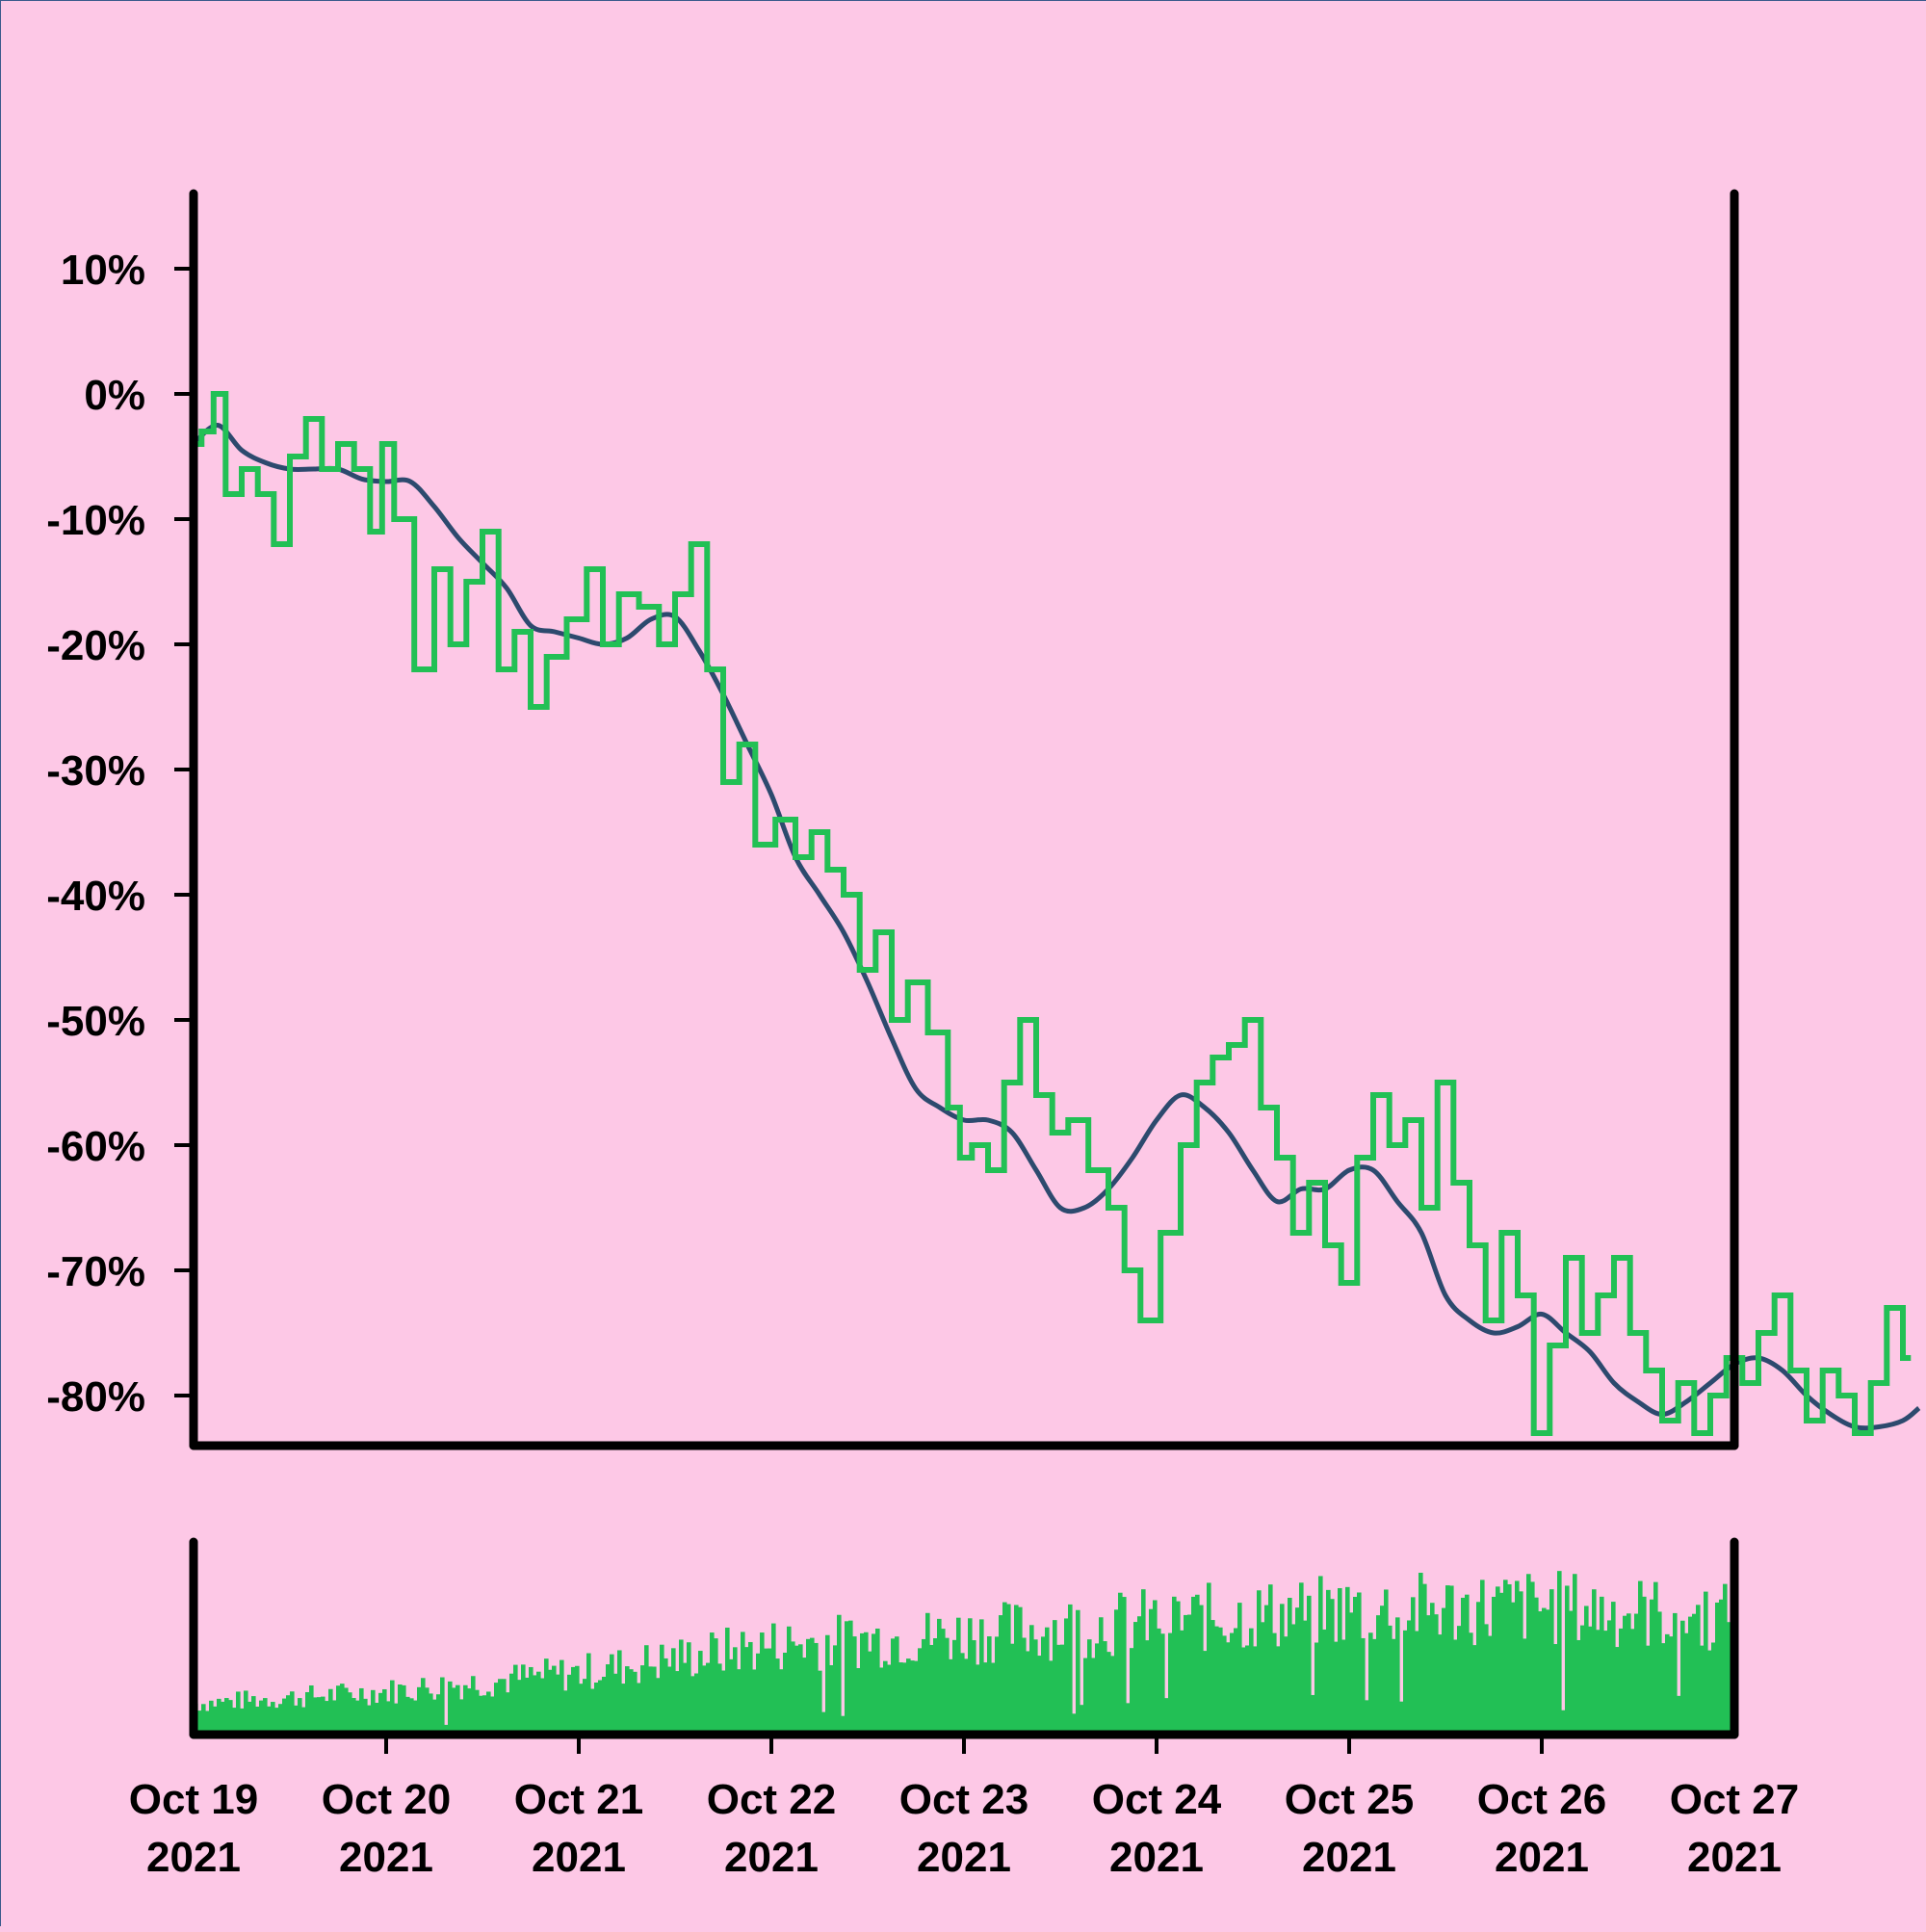 Image resolution: width=1926 pixels, height=1932 pixels. What do you see at coordinates (1350, 1799) in the screenshot?
I see `x-tick-label-date: Oct 25` at bounding box center [1350, 1799].